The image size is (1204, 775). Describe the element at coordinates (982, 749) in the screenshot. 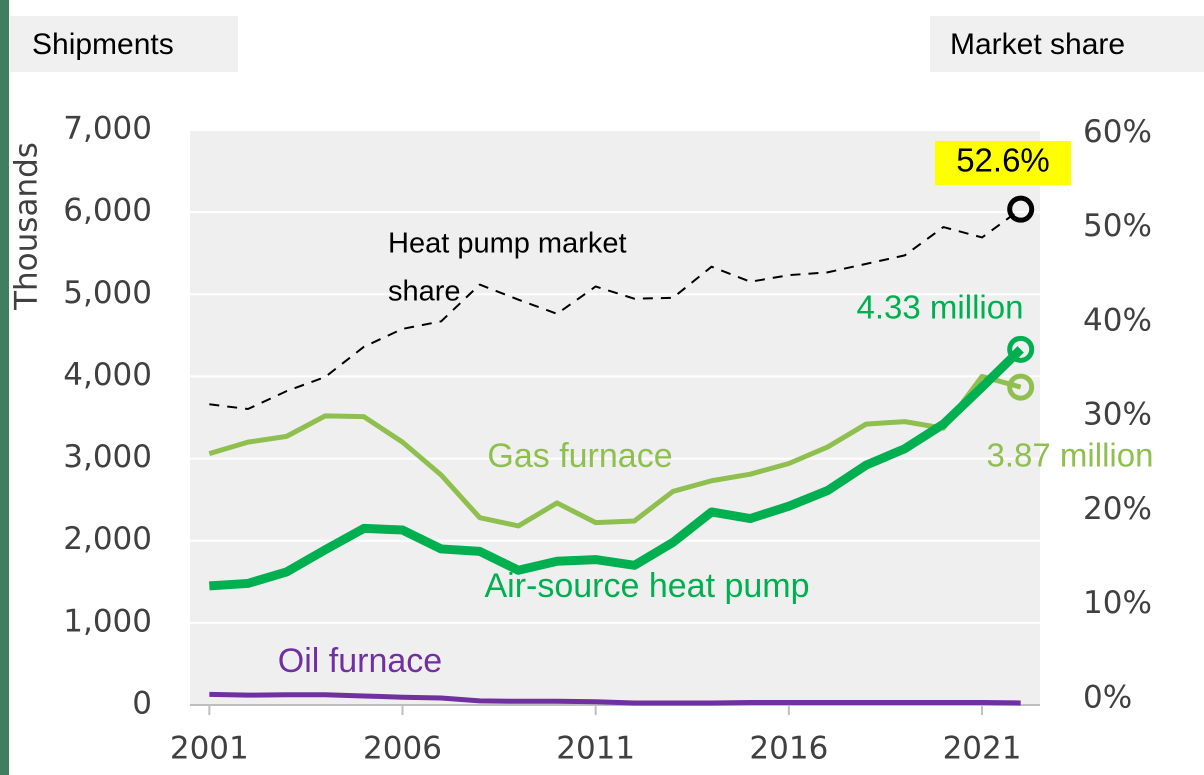

I see `x-tick-label: 2021` at that location.